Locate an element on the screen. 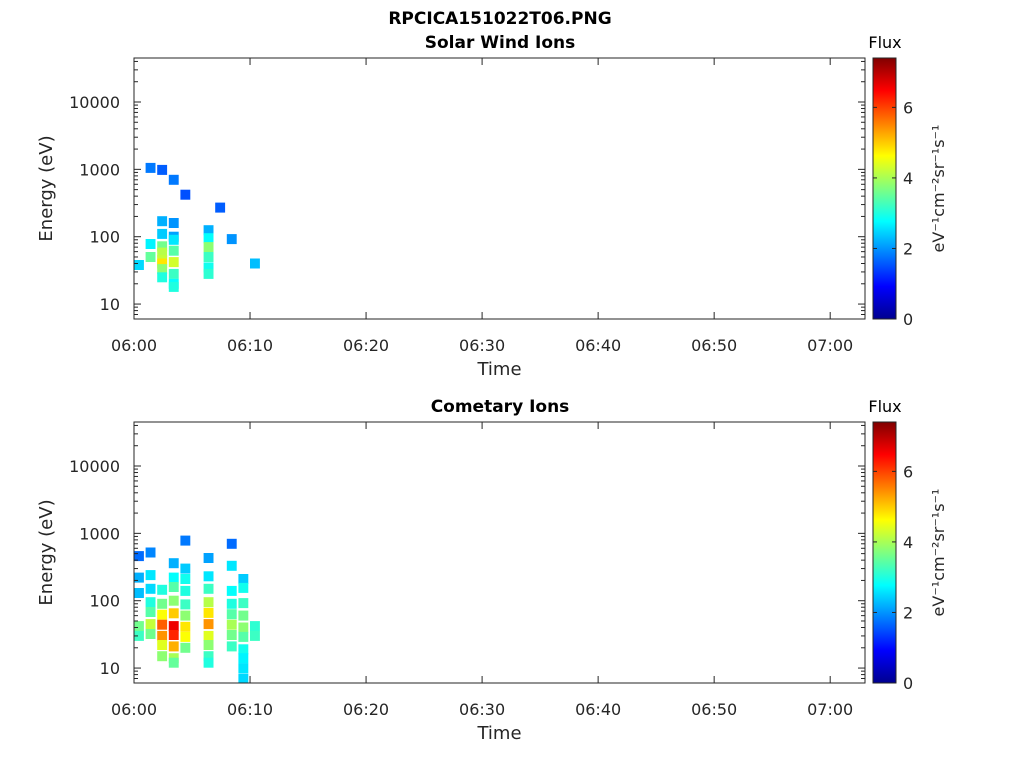  colorbar is located at coordinates (884, 552).